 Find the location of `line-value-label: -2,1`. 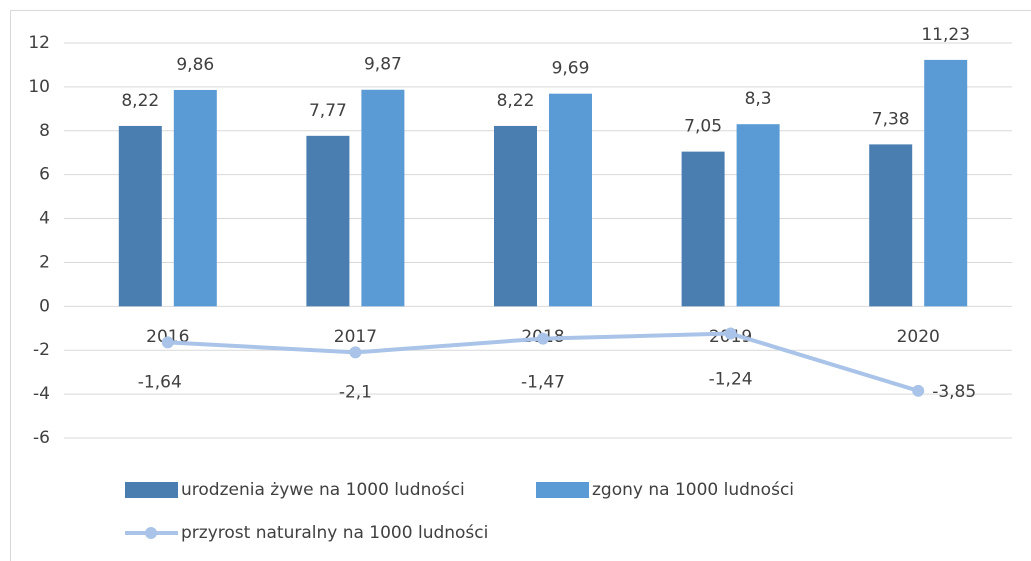

line-value-label: -2,1 is located at coordinates (355, 392).